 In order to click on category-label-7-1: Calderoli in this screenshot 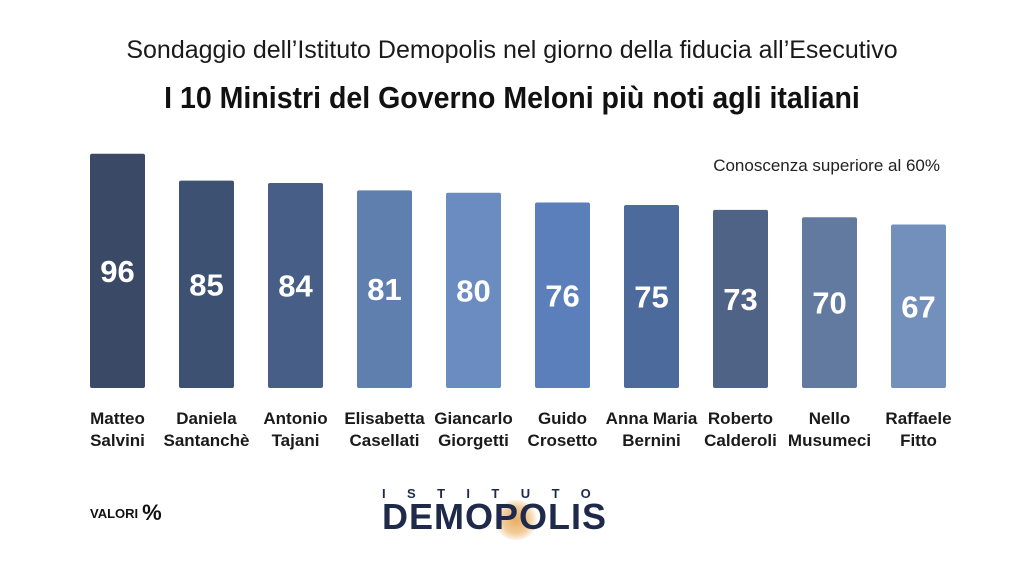, I will do `click(740, 440)`.